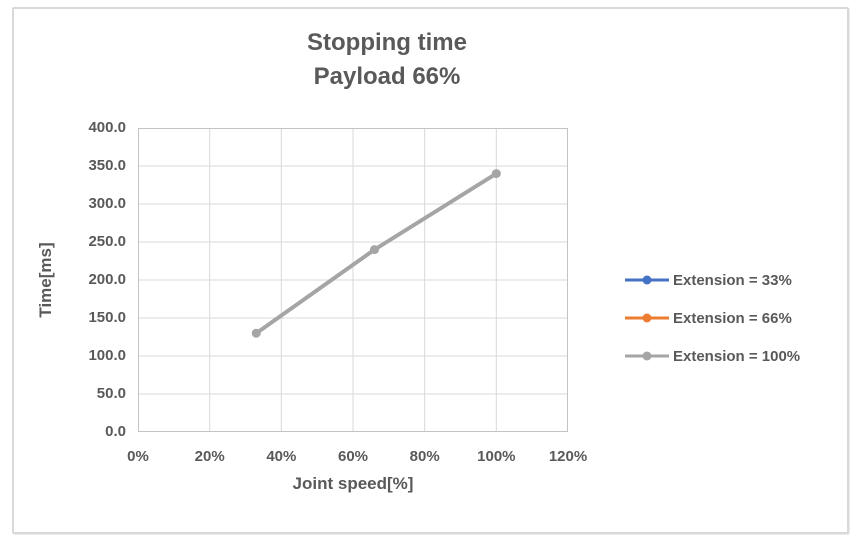 The image size is (858, 545). Describe the element at coordinates (107, 241) in the screenshot. I see `y-tick-label: 250.0` at that location.